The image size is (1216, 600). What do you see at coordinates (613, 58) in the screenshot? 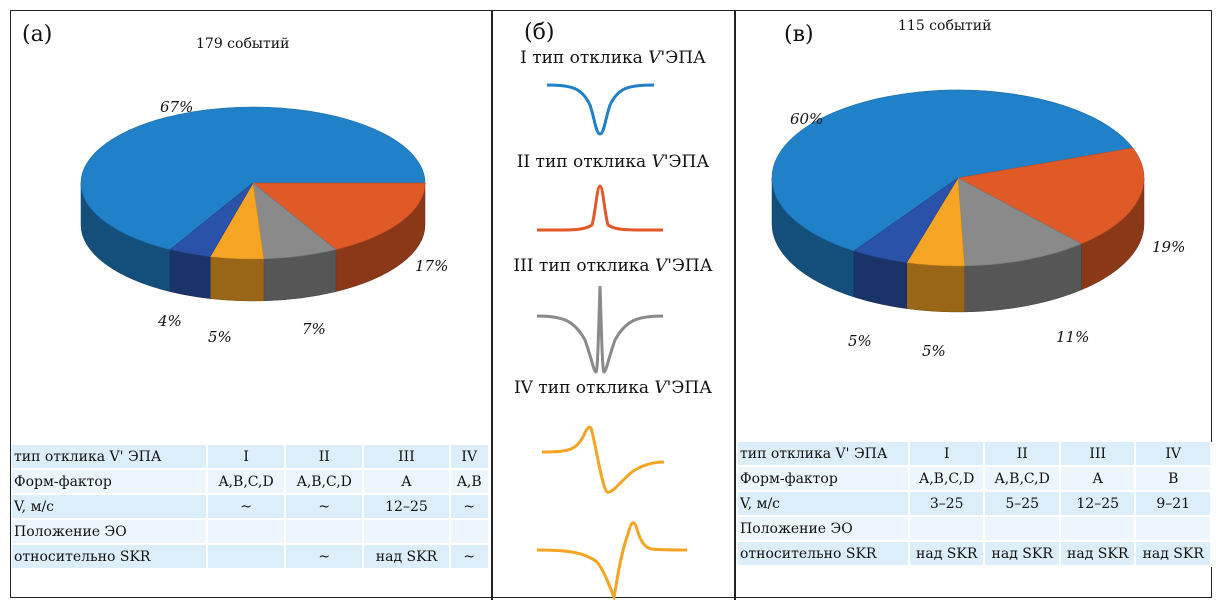
I see `type-1-label: I тип отклика V'ЭПА` at bounding box center [613, 58].